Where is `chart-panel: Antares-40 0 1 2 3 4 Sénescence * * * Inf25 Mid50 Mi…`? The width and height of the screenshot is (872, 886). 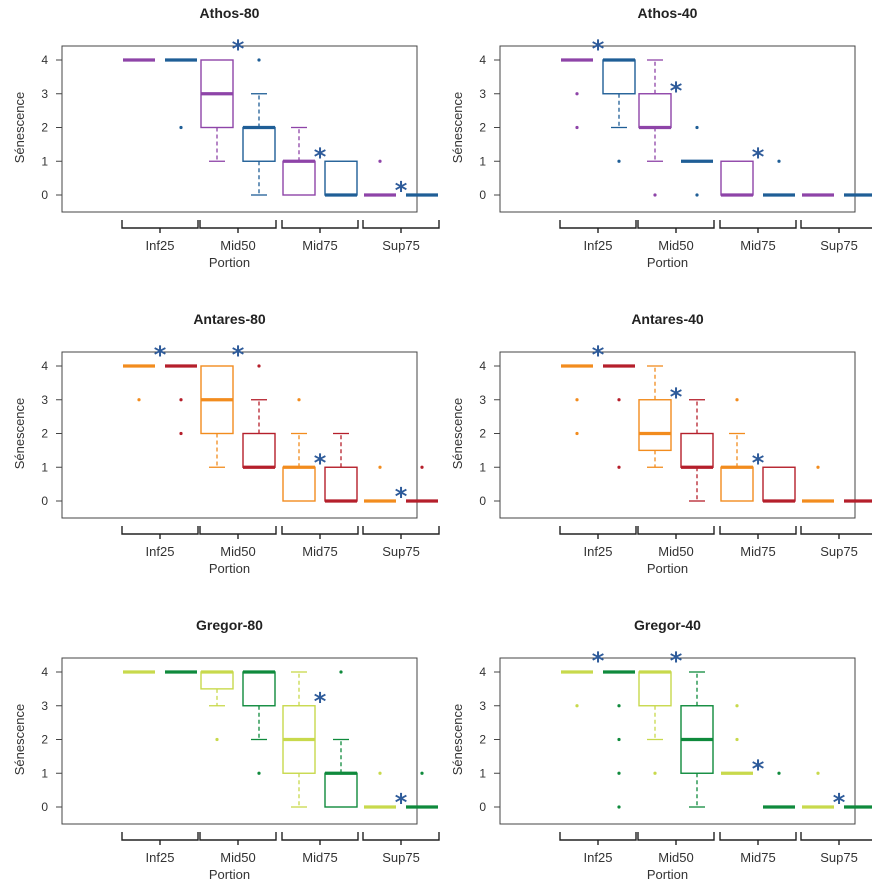 chart-panel: Antares-40 0 1 2 3 4 Sénescence * * * Inf25 Mid50 Mi… is located at coordinates (661, 443).